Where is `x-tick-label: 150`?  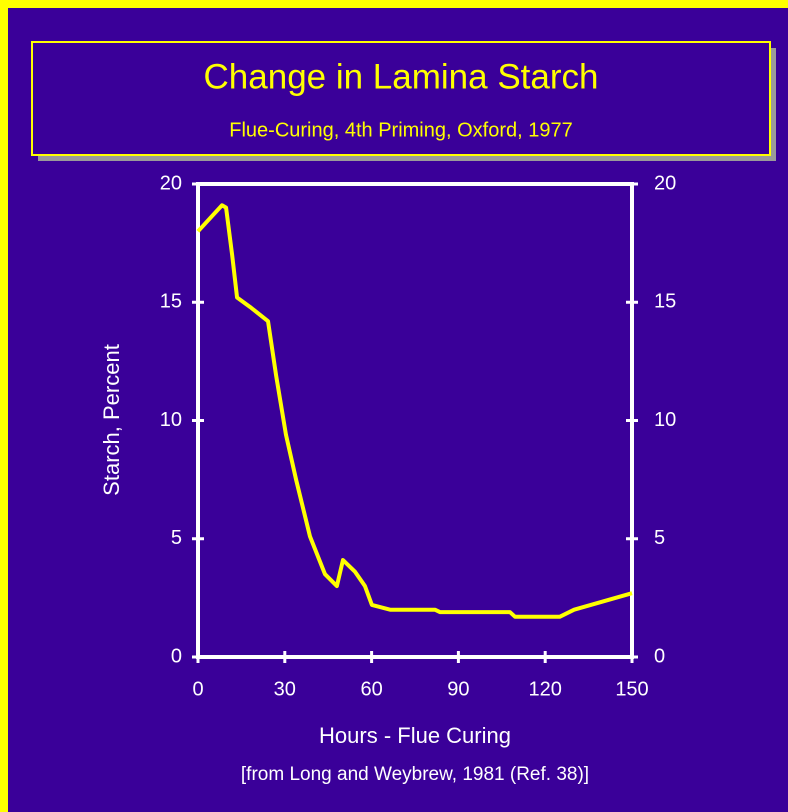 x-tick-label: 150 is located at coordinates (631, 689).